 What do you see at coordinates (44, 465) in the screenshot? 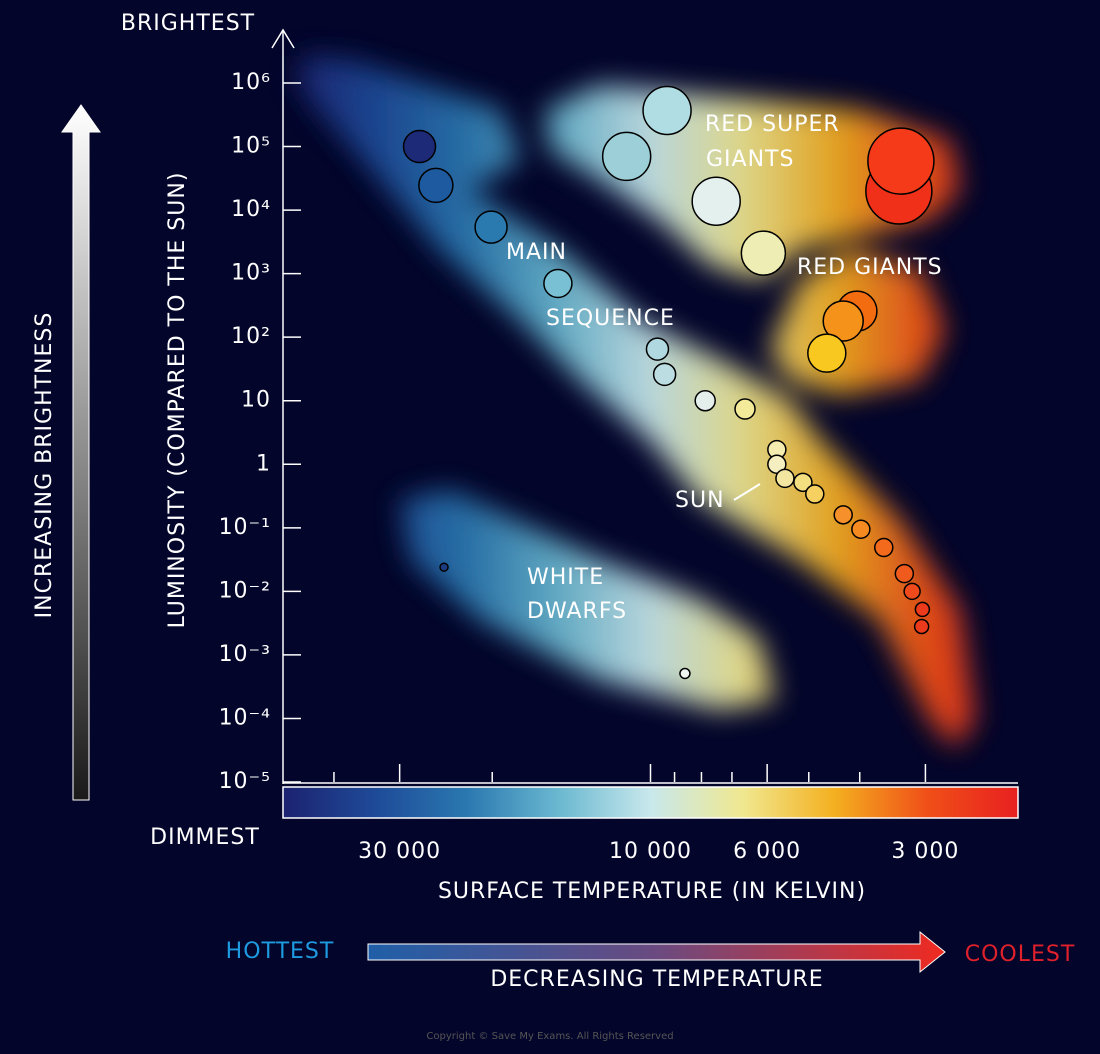
I see `side-arrow-label: INCREASING BRIGHTNESS` at bounding box center [44, 465].